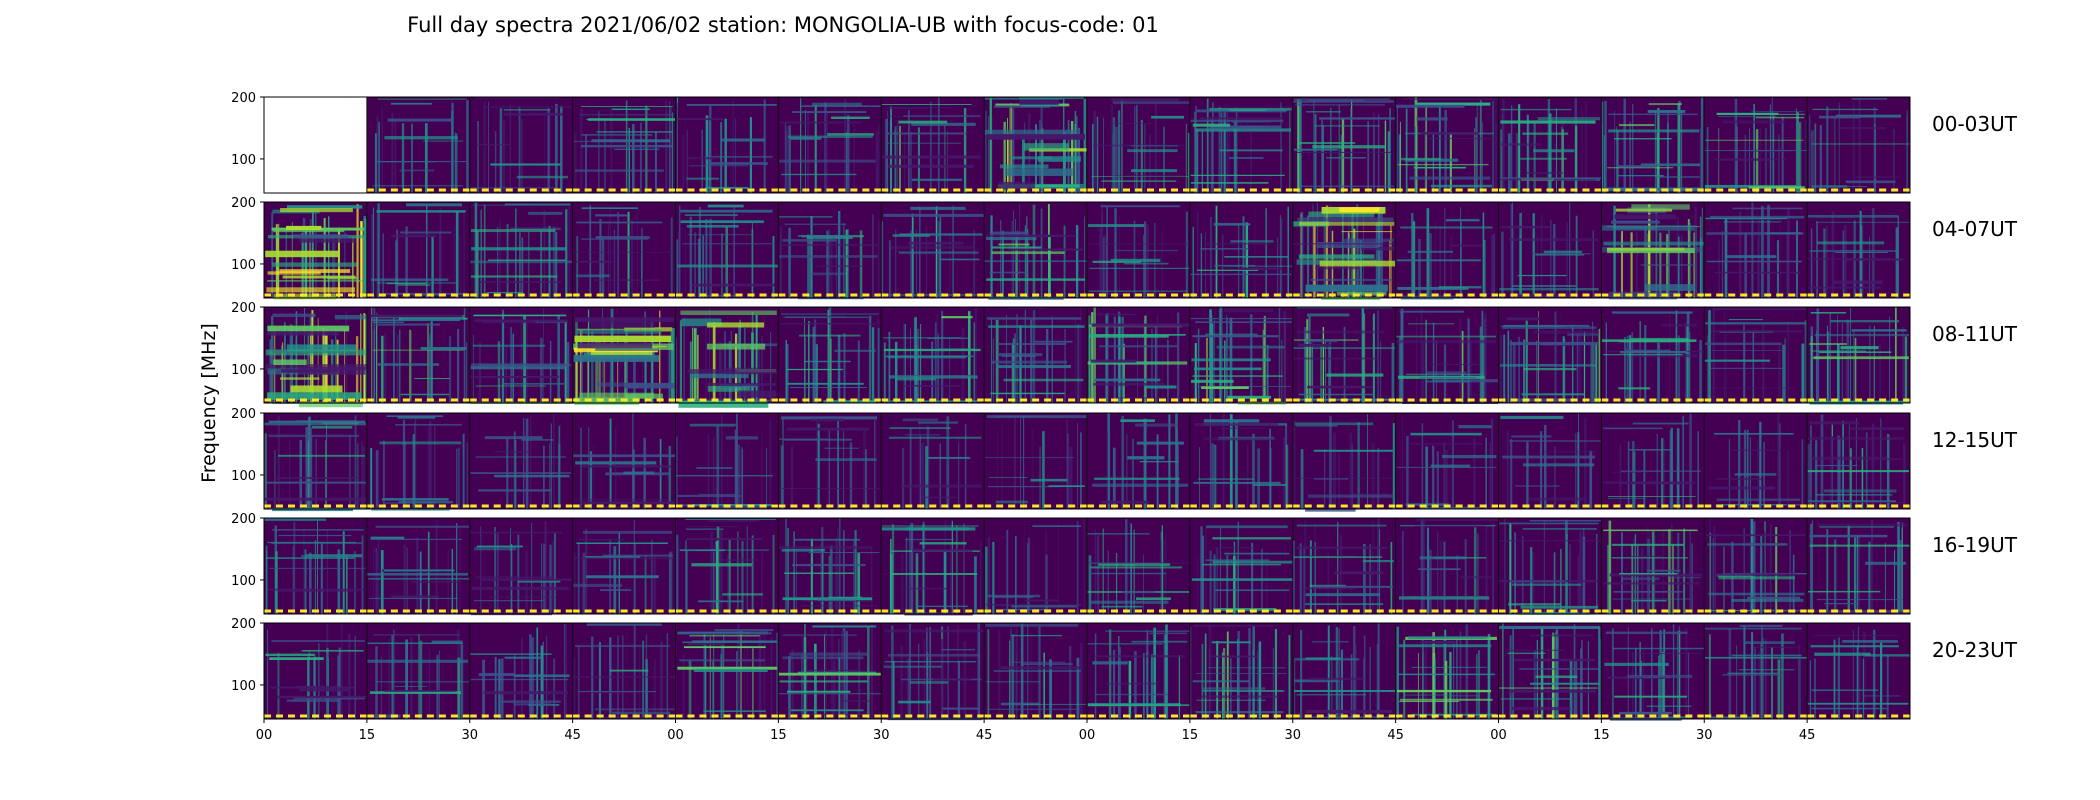  I want to click on spectrum-panel-background, so click(1344, 566).